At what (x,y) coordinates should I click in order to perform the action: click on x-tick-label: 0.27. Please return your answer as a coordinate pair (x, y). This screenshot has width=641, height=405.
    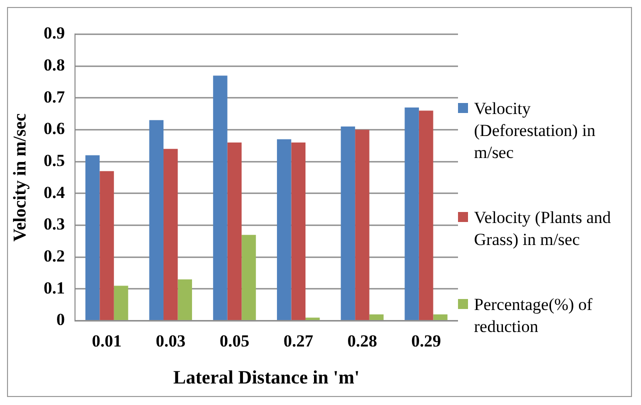
    Looking at the image, I should click on (298, 340).